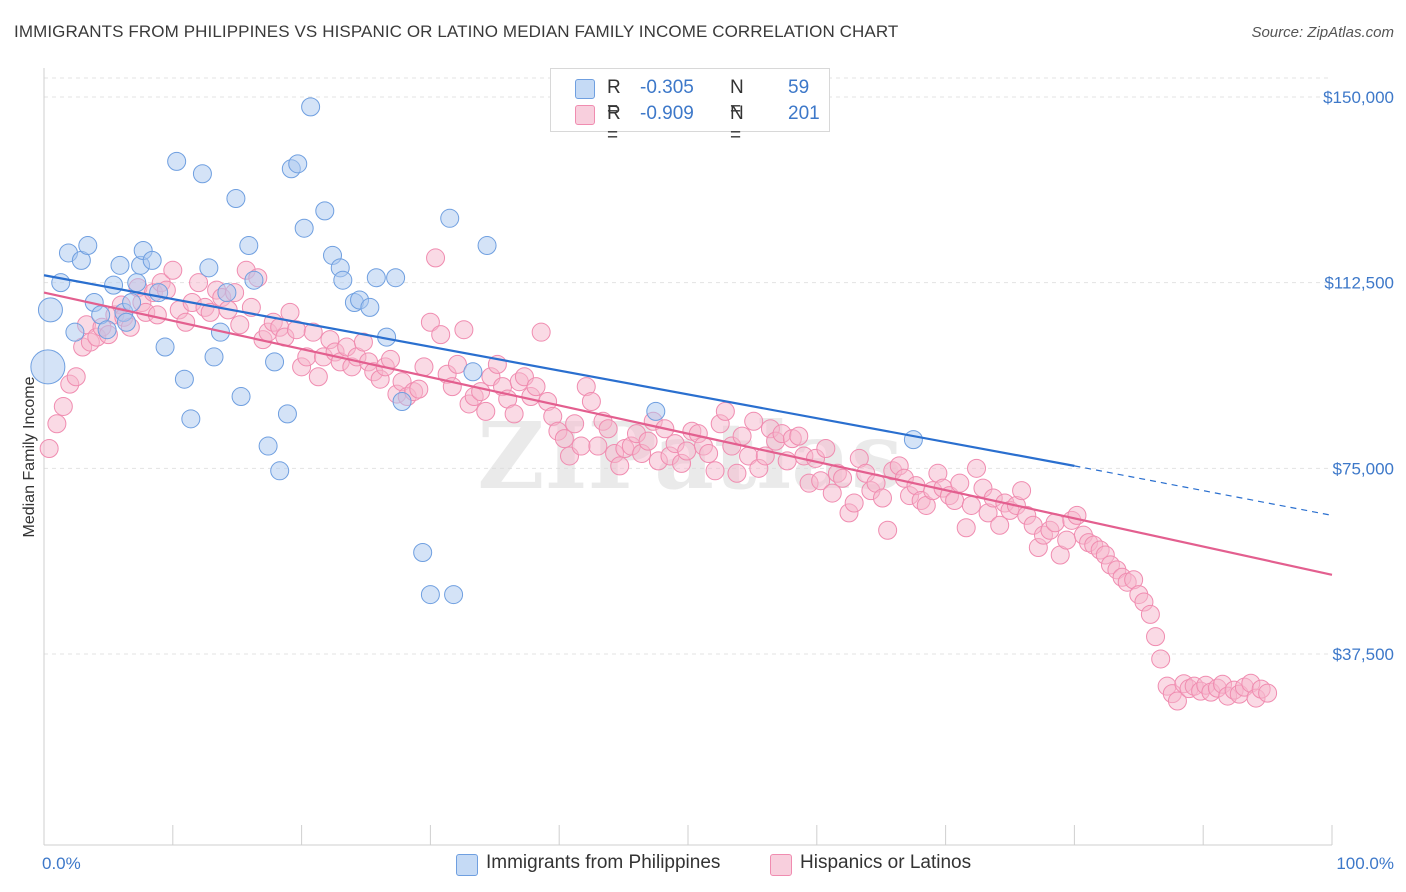  Describe the element at coordinates (804, 113) in the screenshot. I see `legend-n-value: 201` at that location.